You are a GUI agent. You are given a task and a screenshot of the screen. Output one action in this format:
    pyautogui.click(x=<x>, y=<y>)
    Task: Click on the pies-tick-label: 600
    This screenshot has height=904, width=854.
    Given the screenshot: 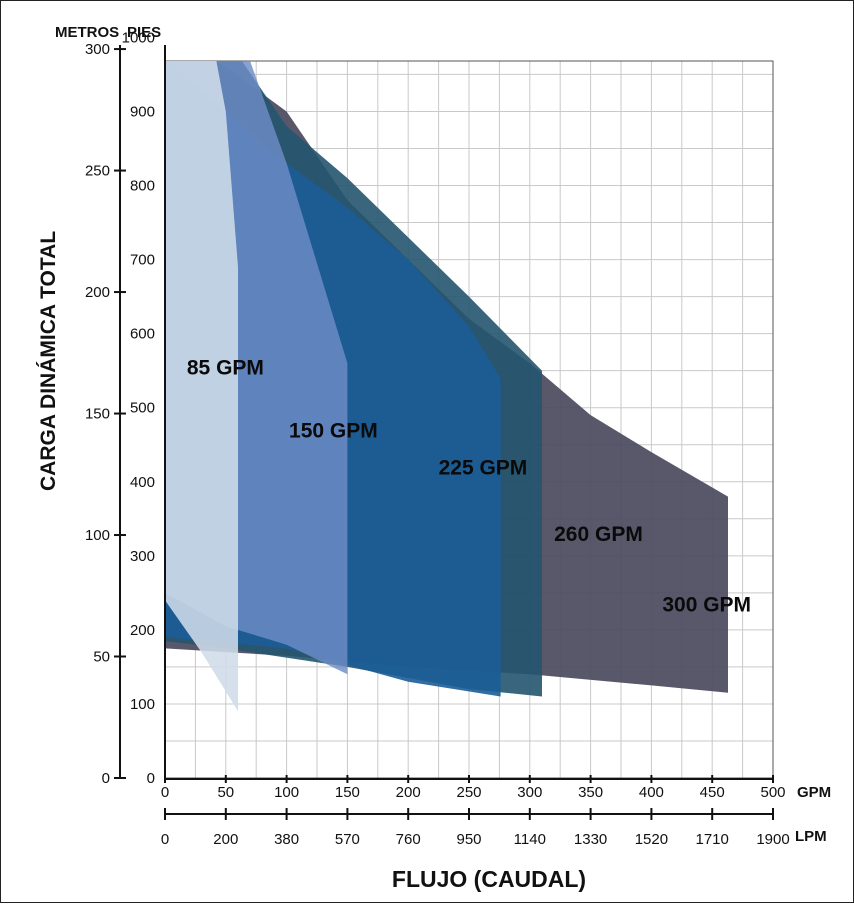 What is the action you would take?
    pyautogui.click(x=142, y=334)
    